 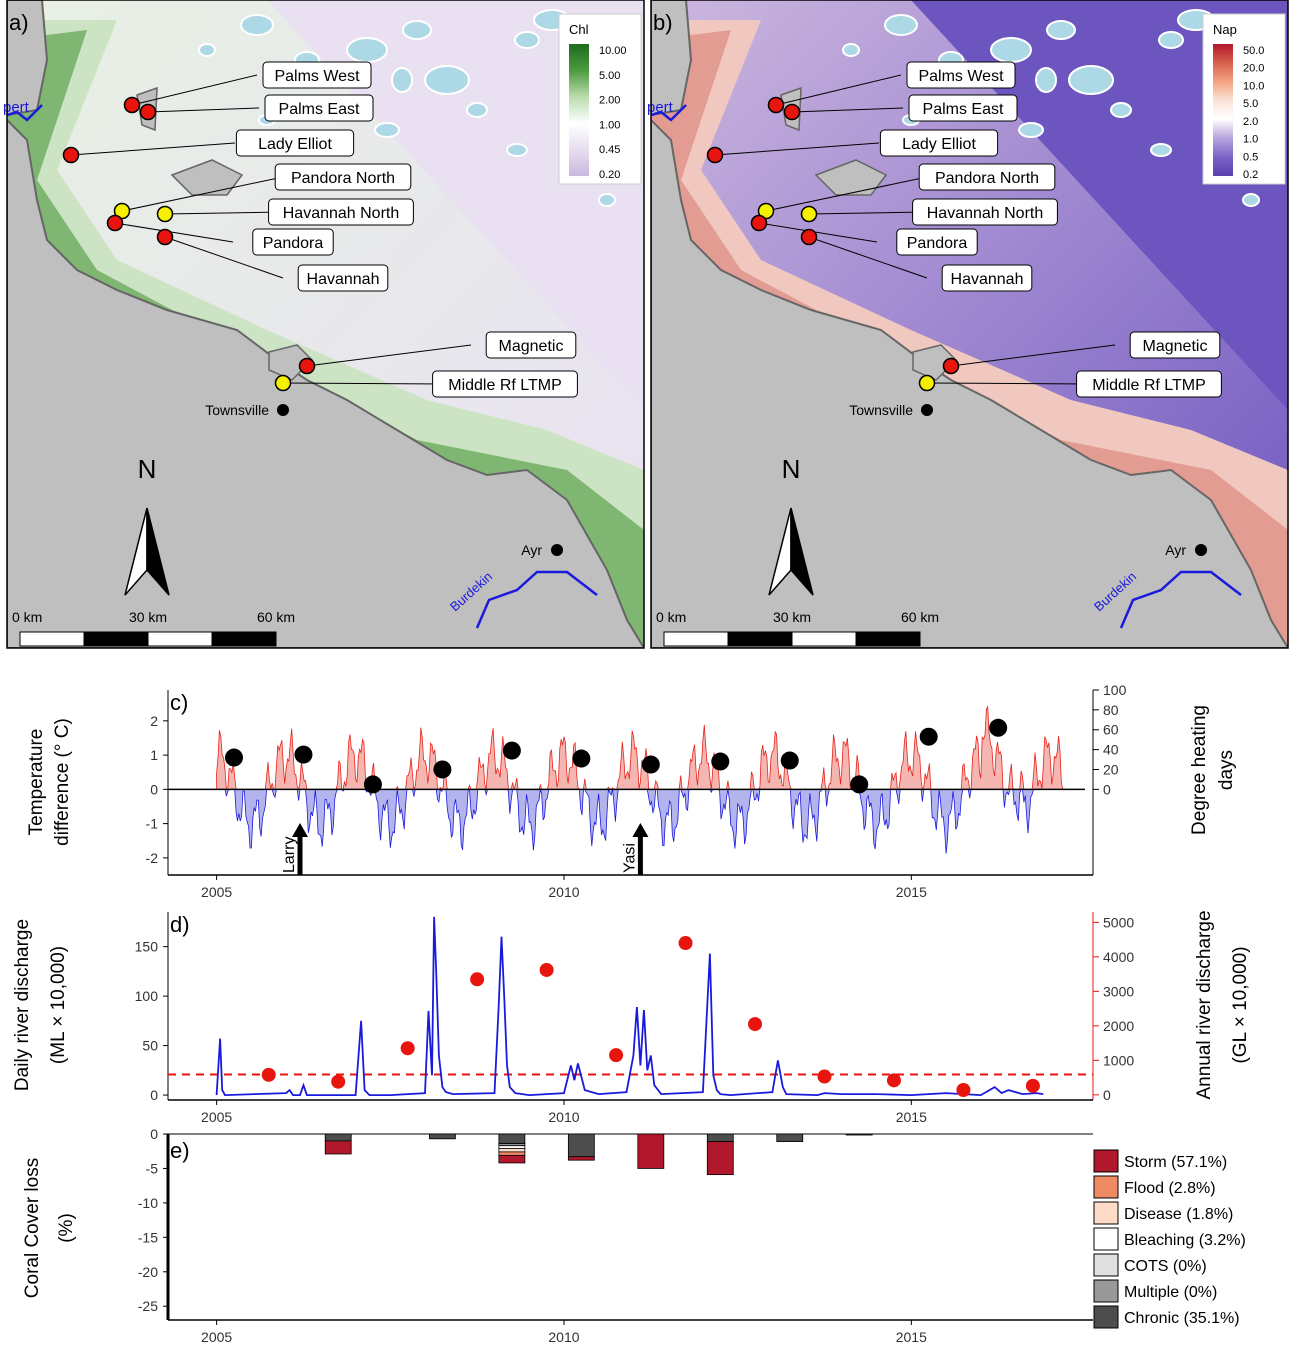 I want to click on y-tick-label: -2, so click(x=152, y=858).